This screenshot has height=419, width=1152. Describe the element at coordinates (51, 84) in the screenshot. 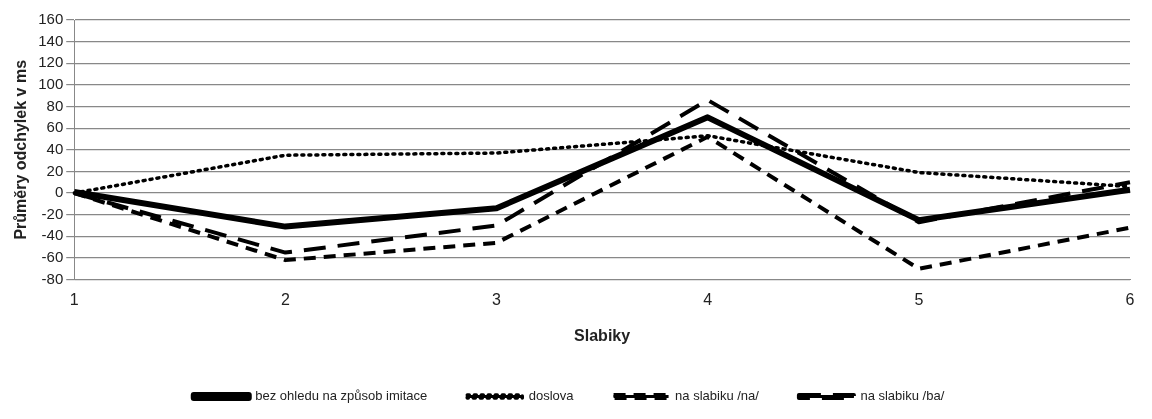

I see `y-tick-label: 100` at that location.